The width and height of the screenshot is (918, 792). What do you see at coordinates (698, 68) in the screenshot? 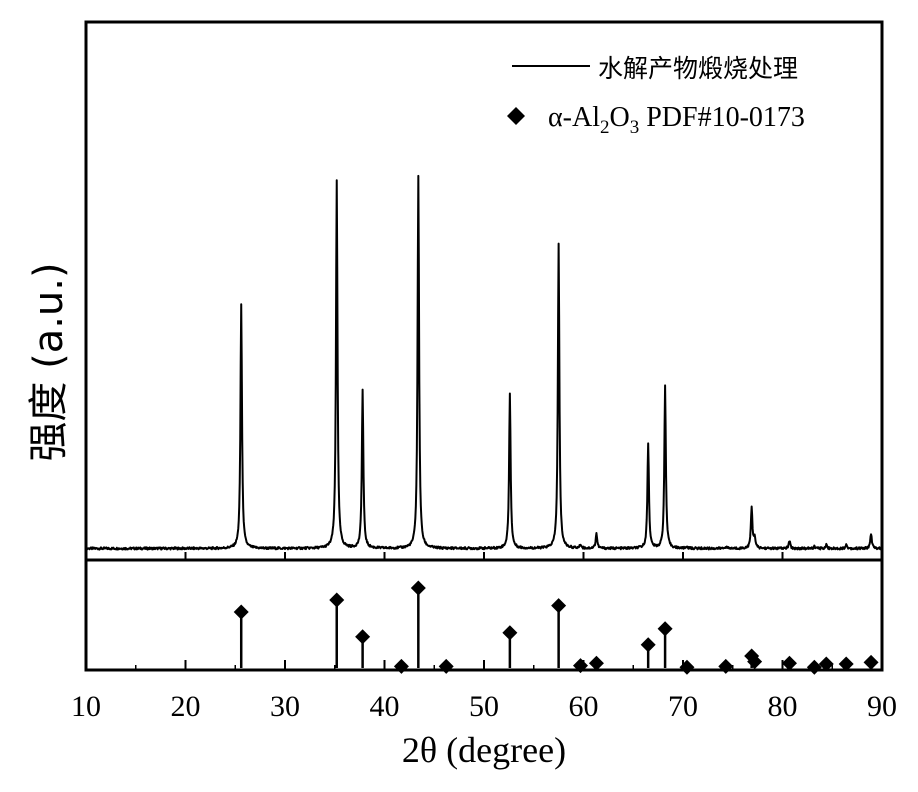
I see `legend-label-pattern: 水解产物煅烧处理` at bounding box center [698, 68].